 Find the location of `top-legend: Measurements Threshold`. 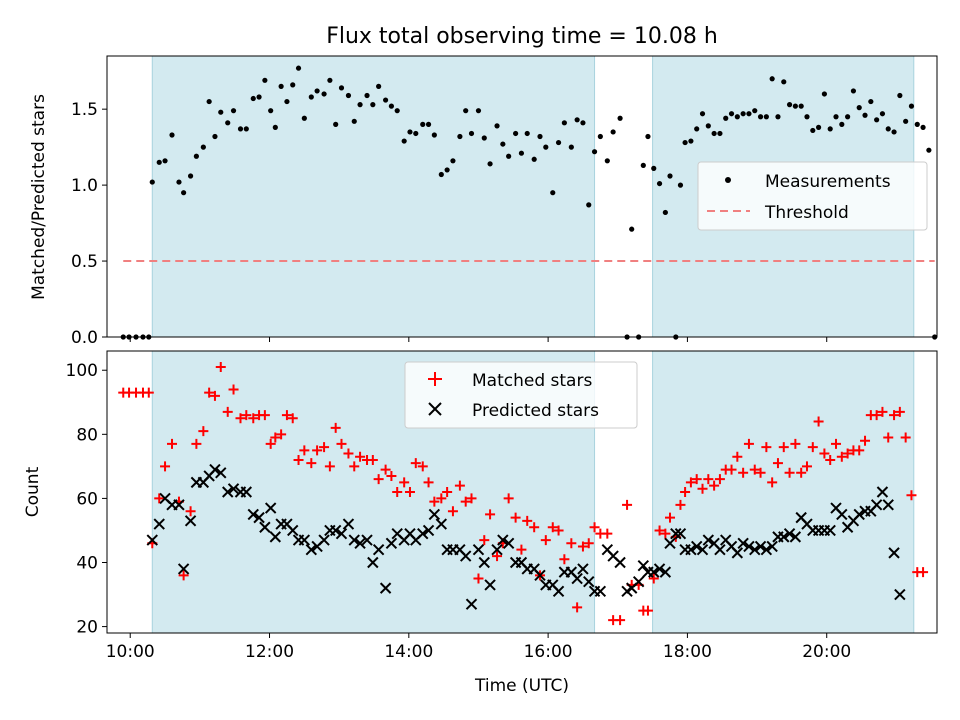

top-legend: Measurements Threshold is located at coordinates (812, 196).